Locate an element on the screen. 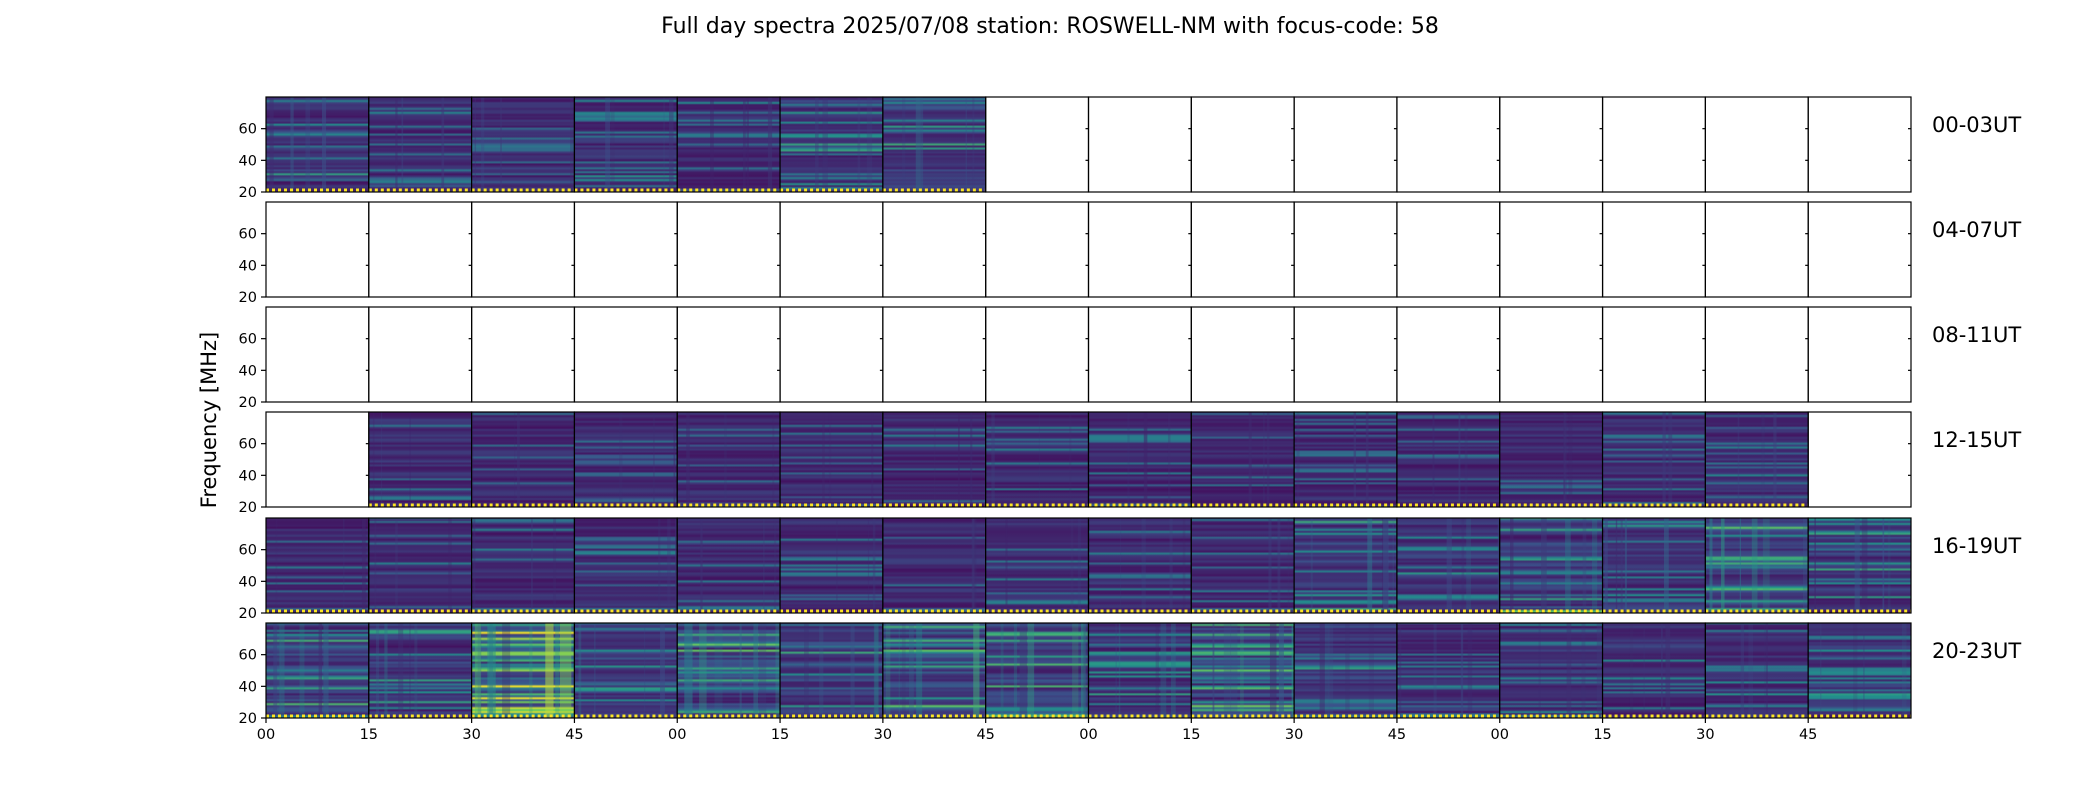 This screenshot has width=2100, height=800. row-20-23UT: 20 40 60 20-23UT is located at coordinates (1130, 674).